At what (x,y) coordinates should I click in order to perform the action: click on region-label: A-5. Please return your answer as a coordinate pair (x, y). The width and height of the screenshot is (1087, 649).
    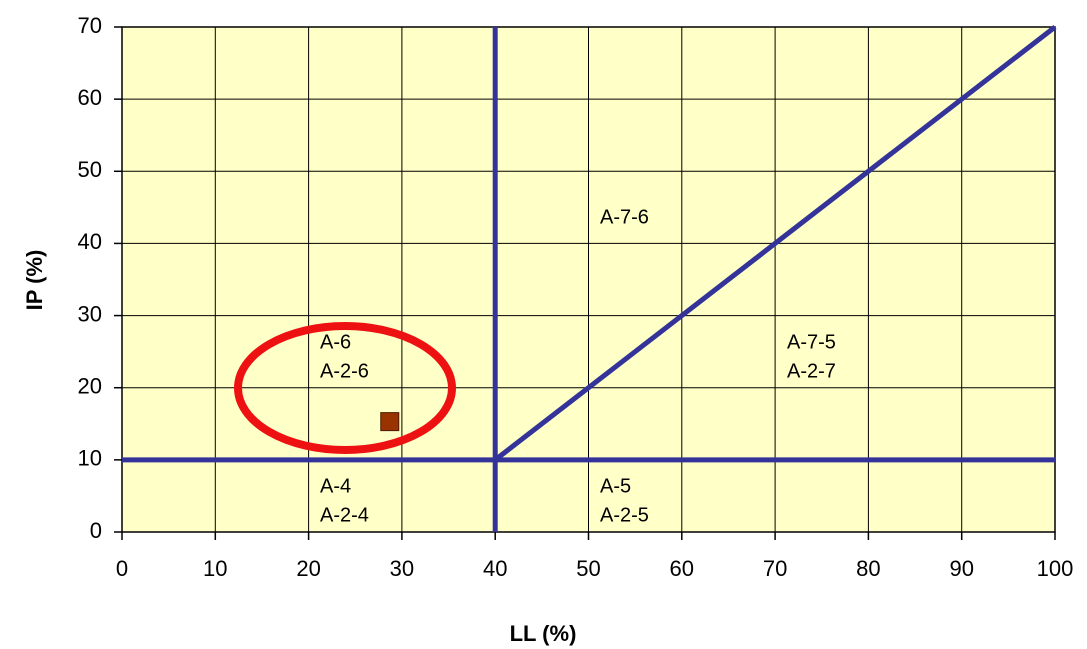
    Looking at the image, I should click on (615, 486).